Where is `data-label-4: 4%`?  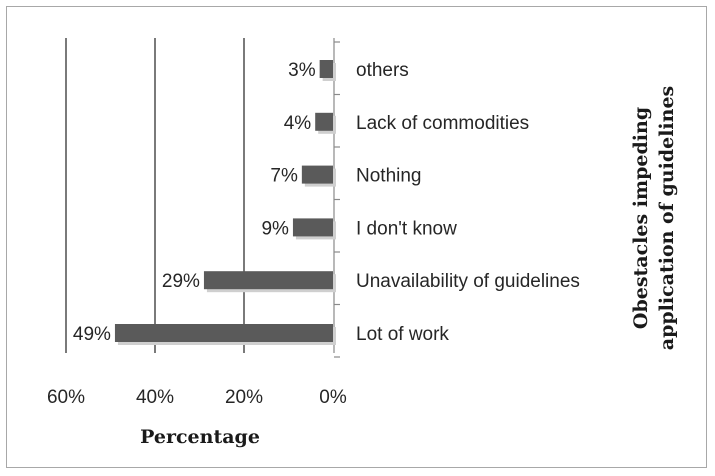
data-label-4: 4% is located at coordinates (298, 123).